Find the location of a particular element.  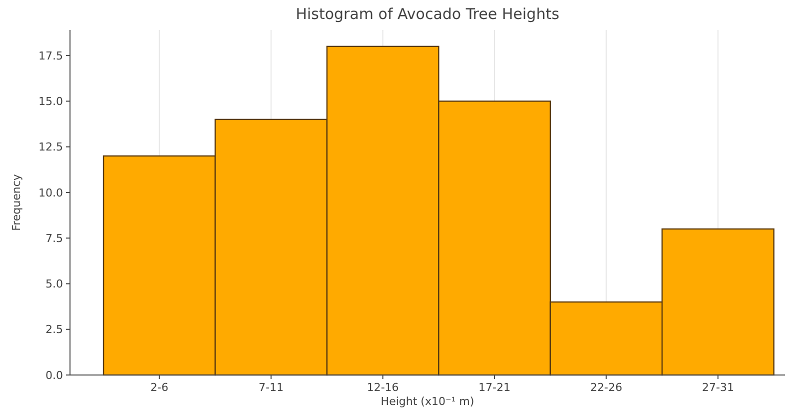

y-tick-label: 2.5 is located at coordinates (54, 329).